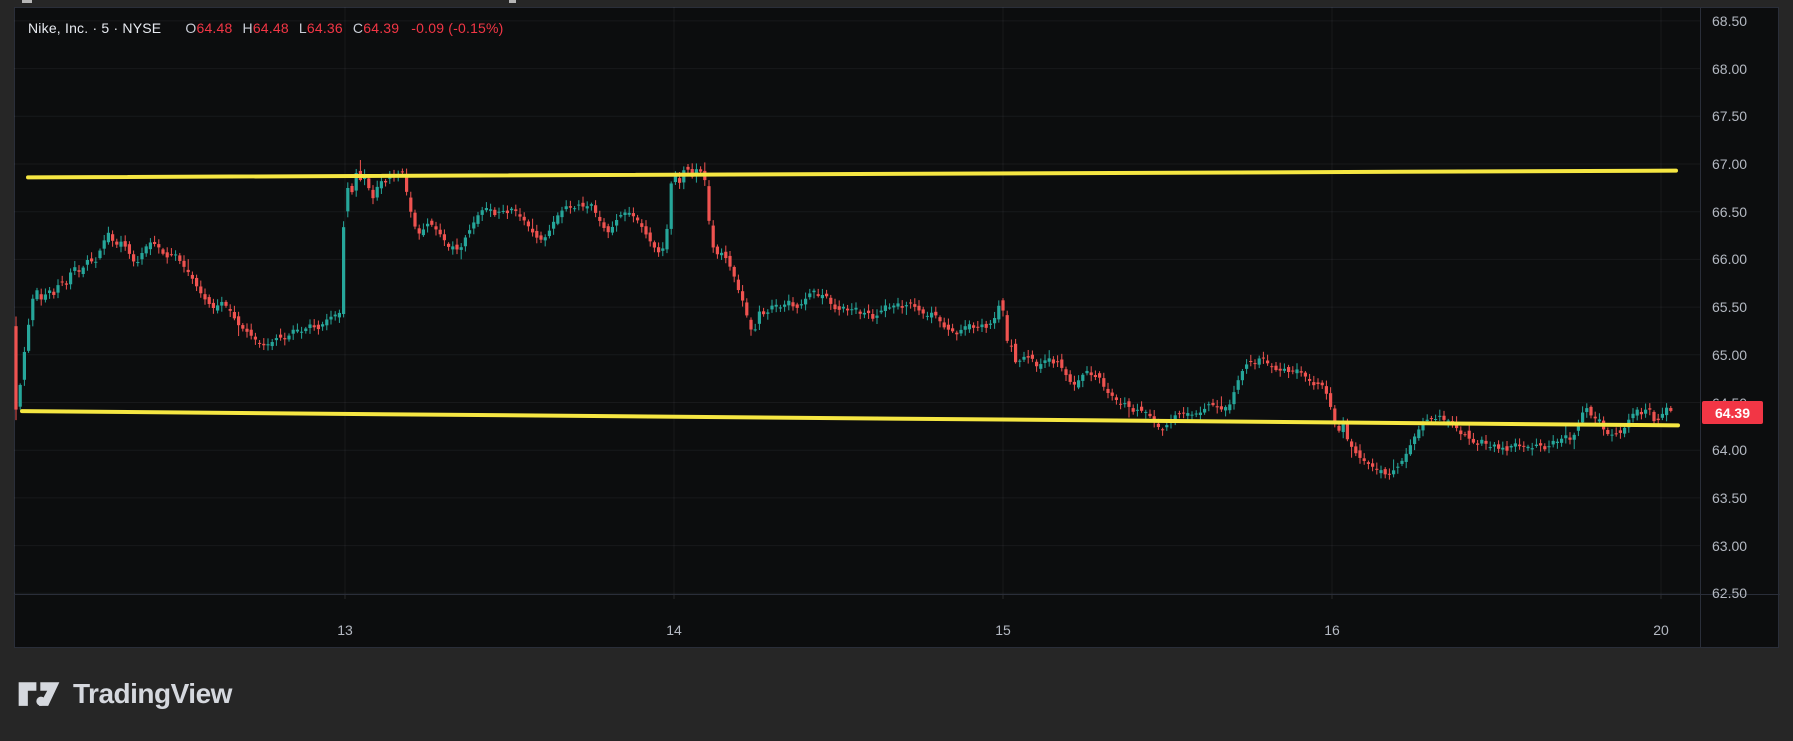 The width and height of the screenshot is (1793, 741). Describe the element at coordinates (358, 28) in the screenshot. I see `close-label: C` at that location.